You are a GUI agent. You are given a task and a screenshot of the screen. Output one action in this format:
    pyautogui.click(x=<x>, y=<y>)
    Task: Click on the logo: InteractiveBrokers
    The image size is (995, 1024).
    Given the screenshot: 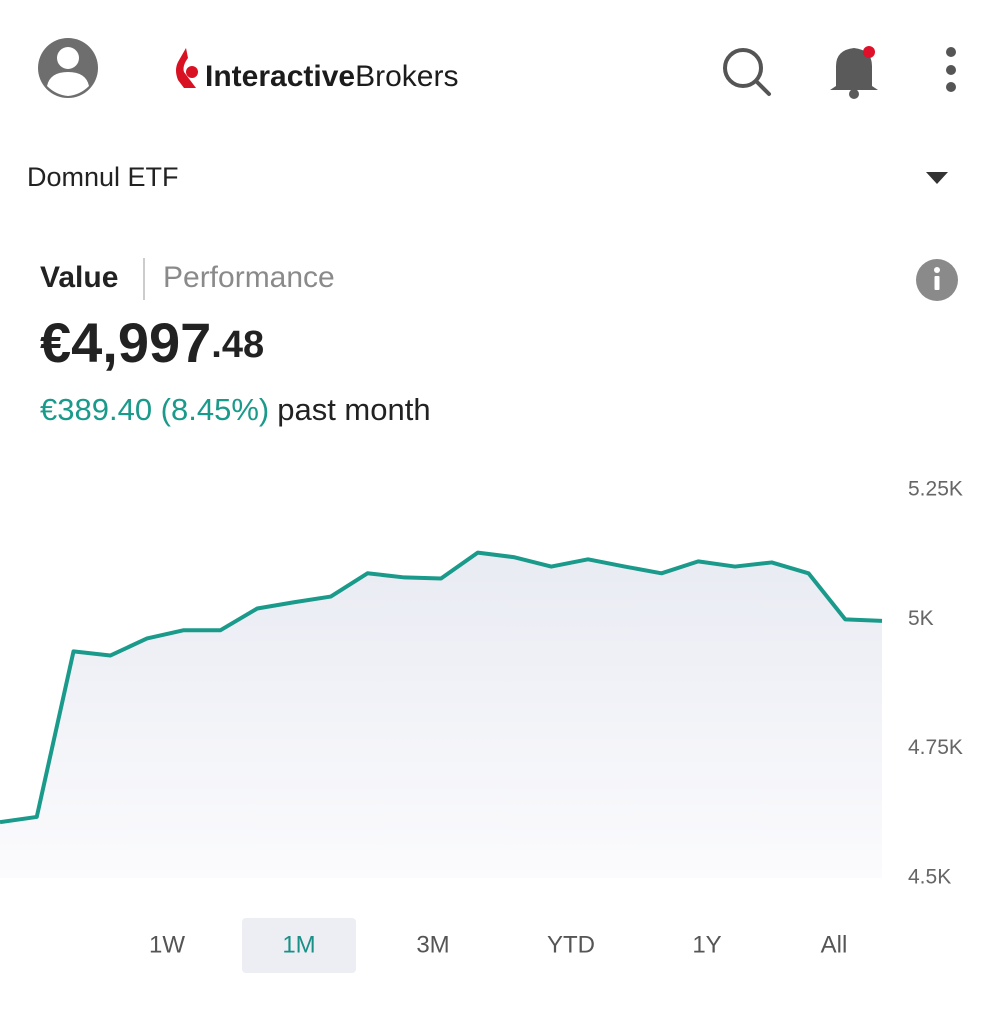 What is the action you would take?
    pyautogui.click(x=317, y=70)
    